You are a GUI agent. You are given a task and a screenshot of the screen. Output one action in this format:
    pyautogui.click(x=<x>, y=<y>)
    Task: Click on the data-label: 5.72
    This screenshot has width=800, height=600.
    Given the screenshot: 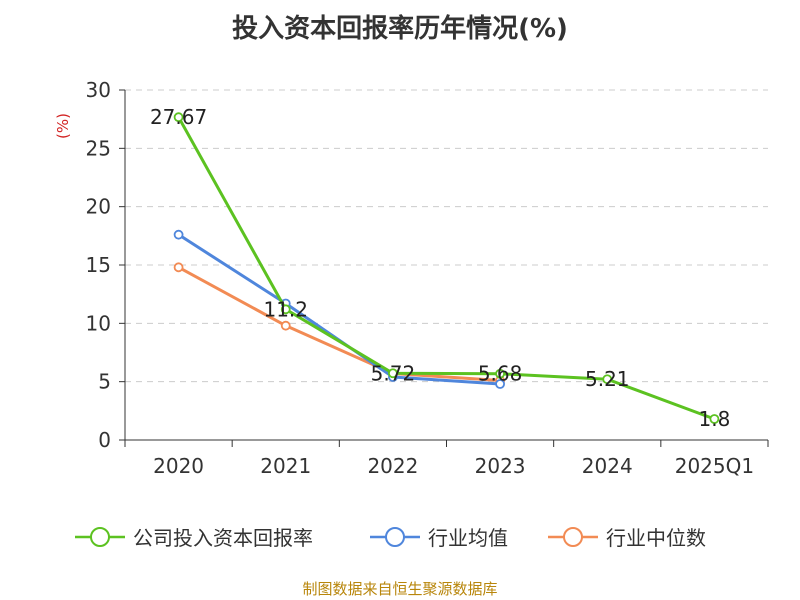 What is the action you would take?
    pyautogui.click(x=393, y=373)
    